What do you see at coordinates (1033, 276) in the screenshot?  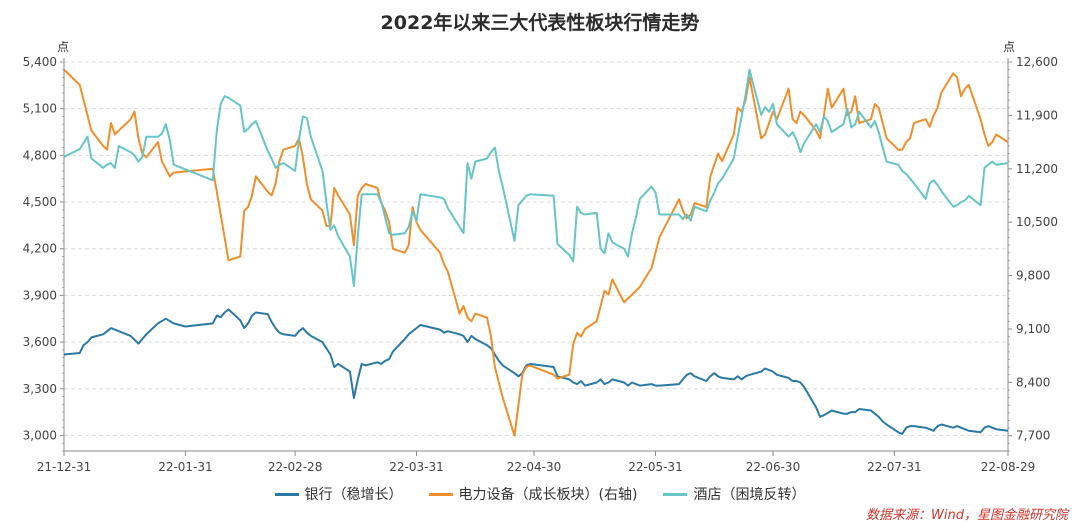 I see `right-tick-label: 9,800` at bounding box center [1033, 276].